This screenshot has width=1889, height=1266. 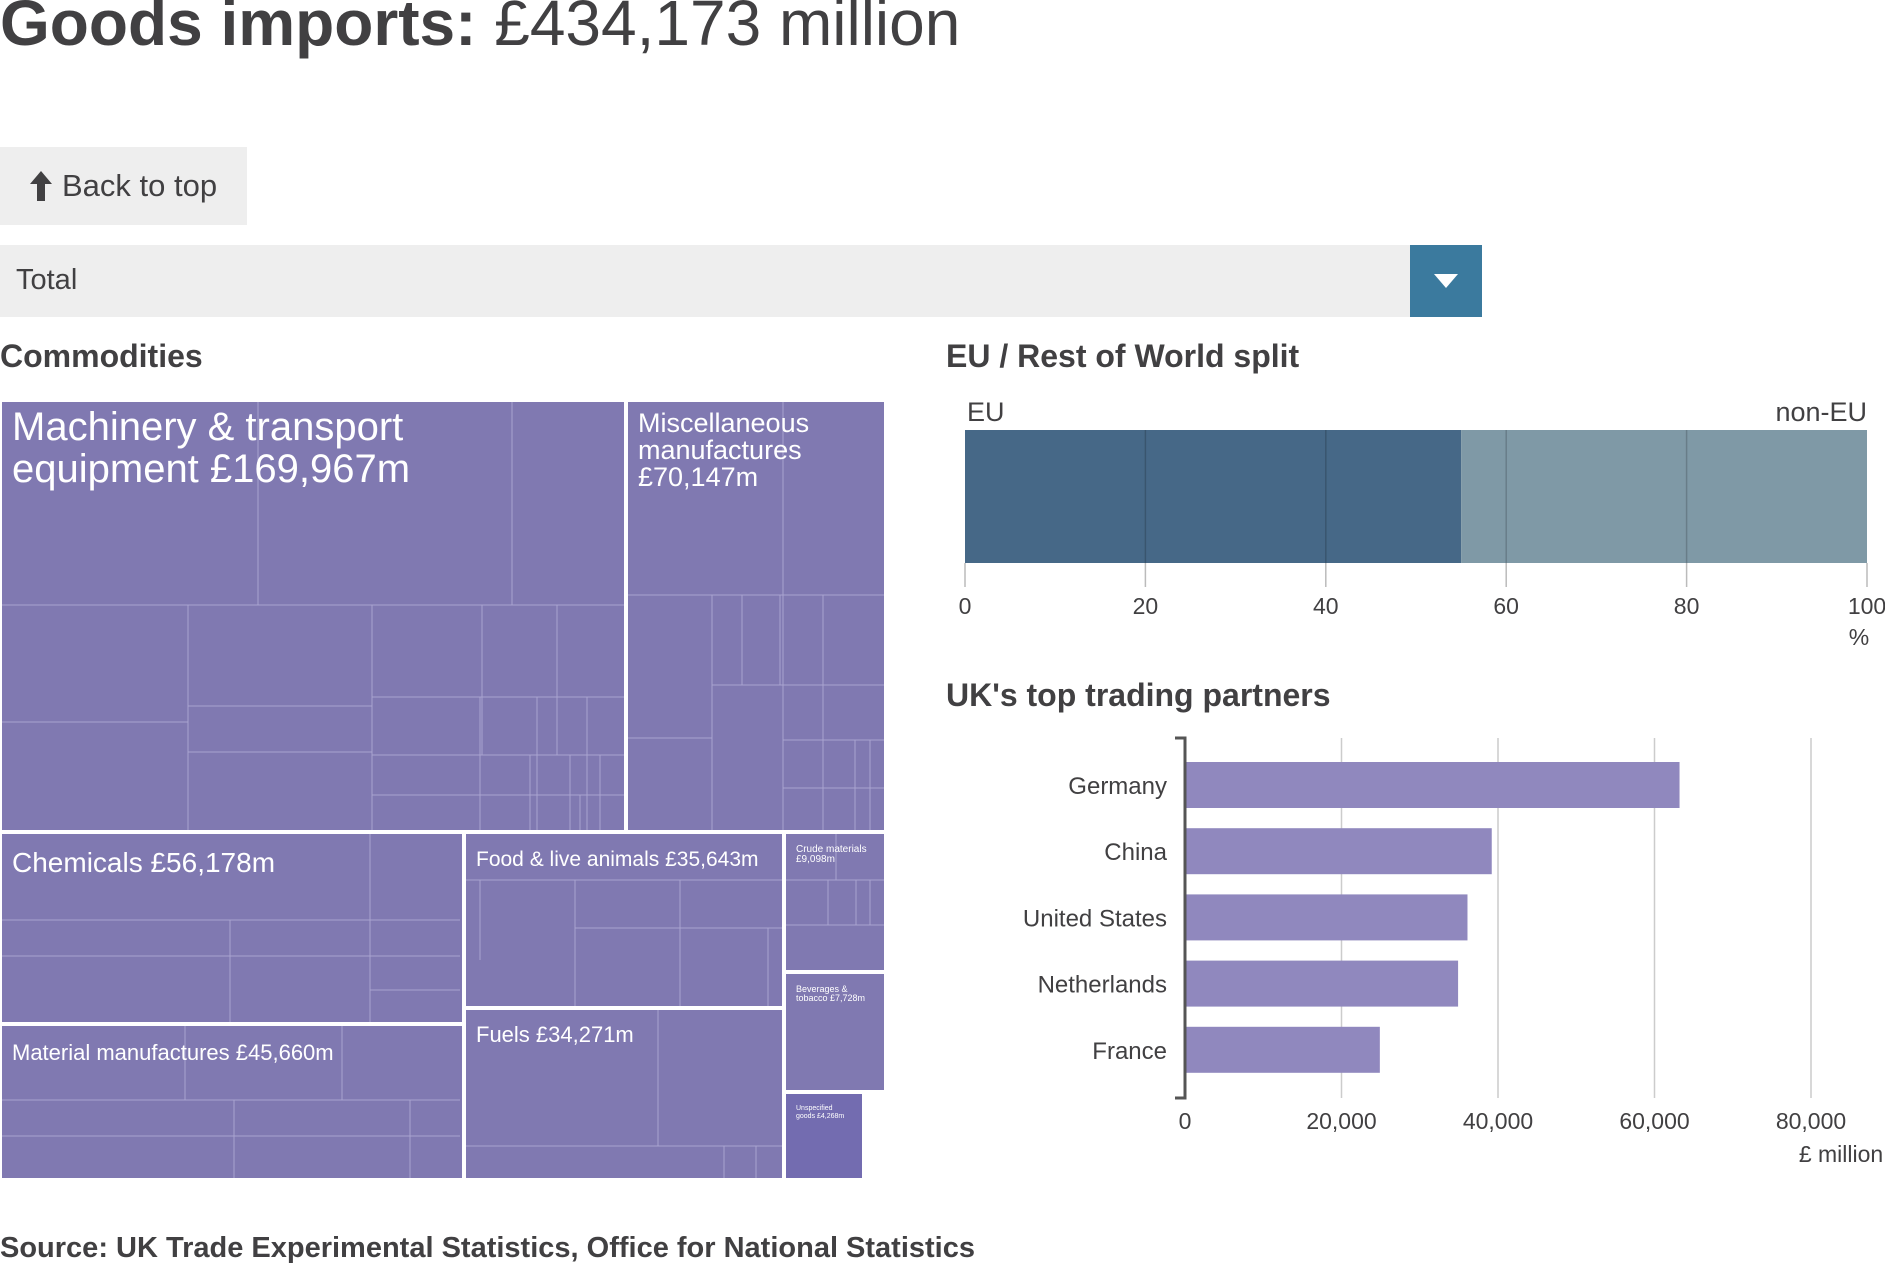 What do you see at coordinates (986, 412) in the screenshot?
I see `eu-label: EU` at bounding box center [986, 412].